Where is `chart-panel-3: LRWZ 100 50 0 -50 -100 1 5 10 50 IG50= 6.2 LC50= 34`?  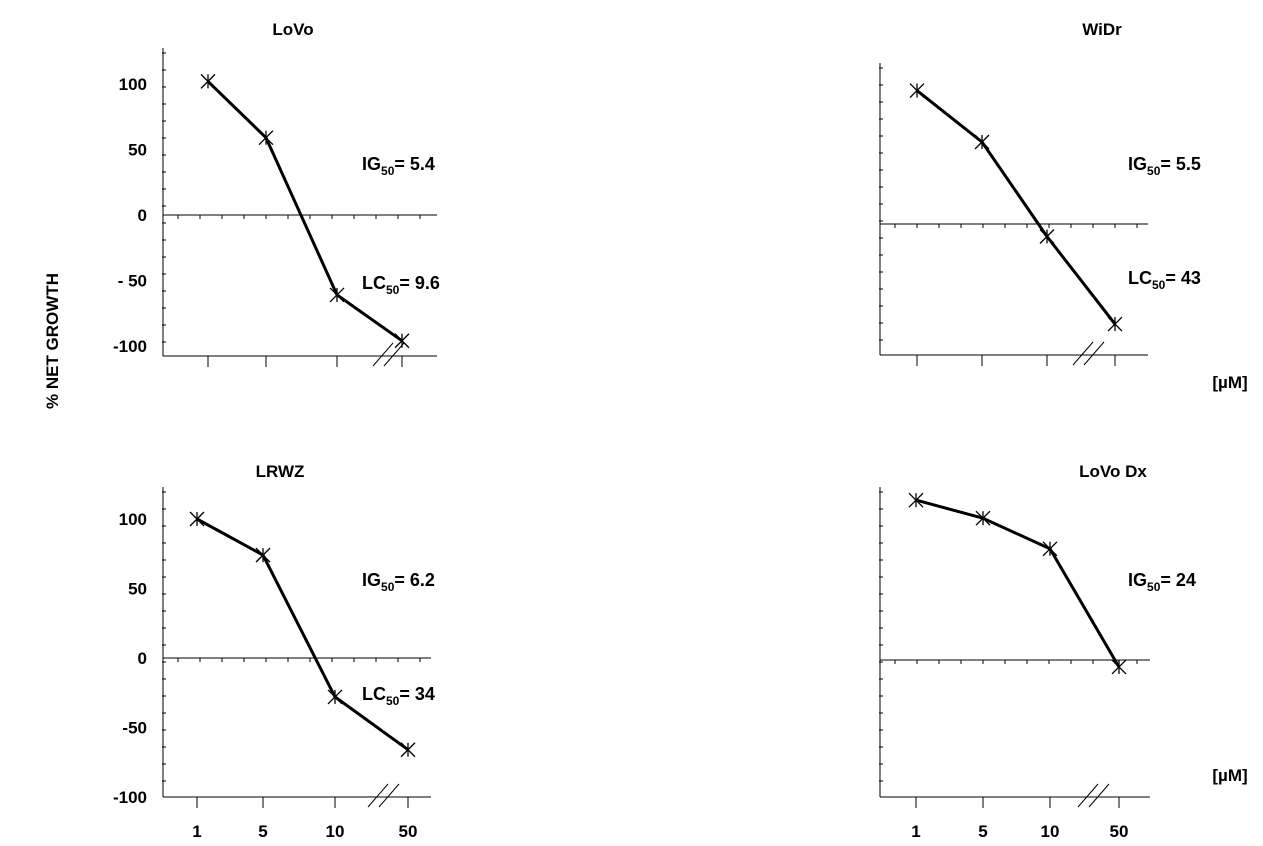 chart-panel-3: LRWZ 100 50 0 -50 -100 1 5 10 50 IG50= 6.2 LC50= 34 is located at coordinates (274, 651).